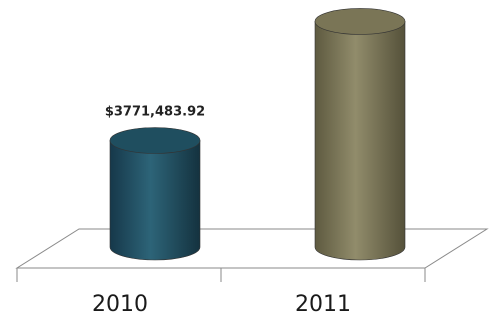  I want to click on bar-2011, so click(360, 134).